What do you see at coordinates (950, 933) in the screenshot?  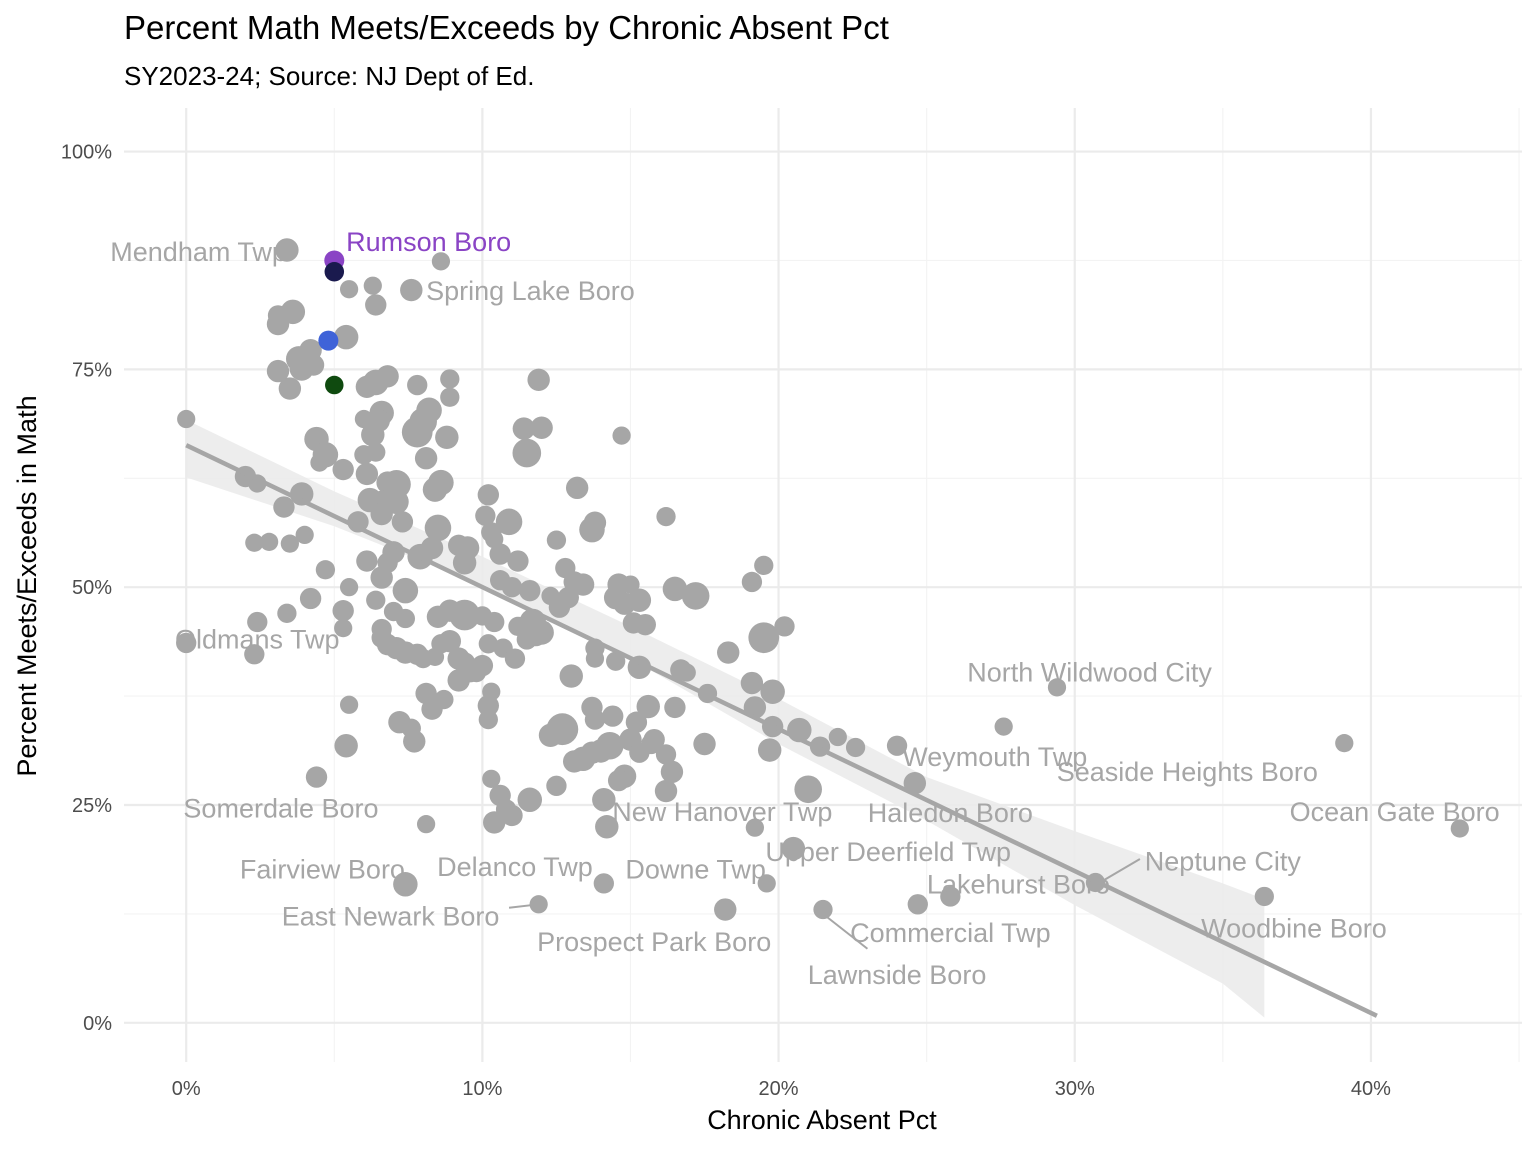 I see `point-label: Commercial Twp` at bounding box center [950, 933].